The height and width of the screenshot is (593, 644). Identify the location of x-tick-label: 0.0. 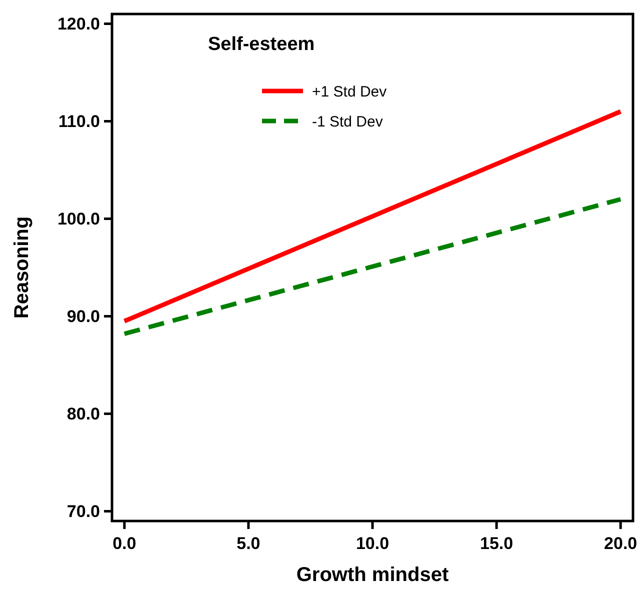
(124, 543).